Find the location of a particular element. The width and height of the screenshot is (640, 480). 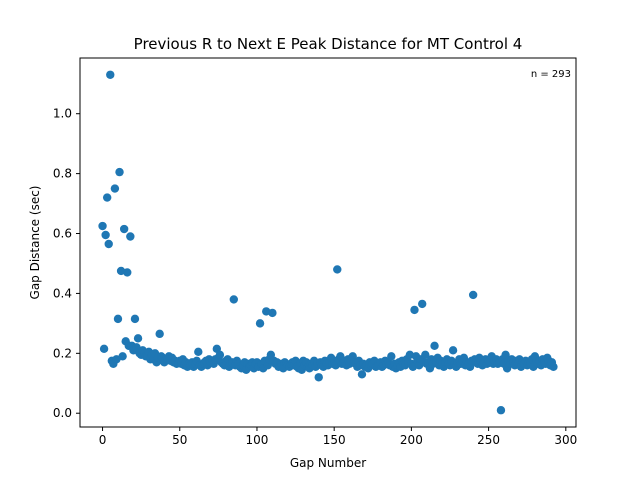

x-axis-label: Gap Number is located at coordinates (328, 463).